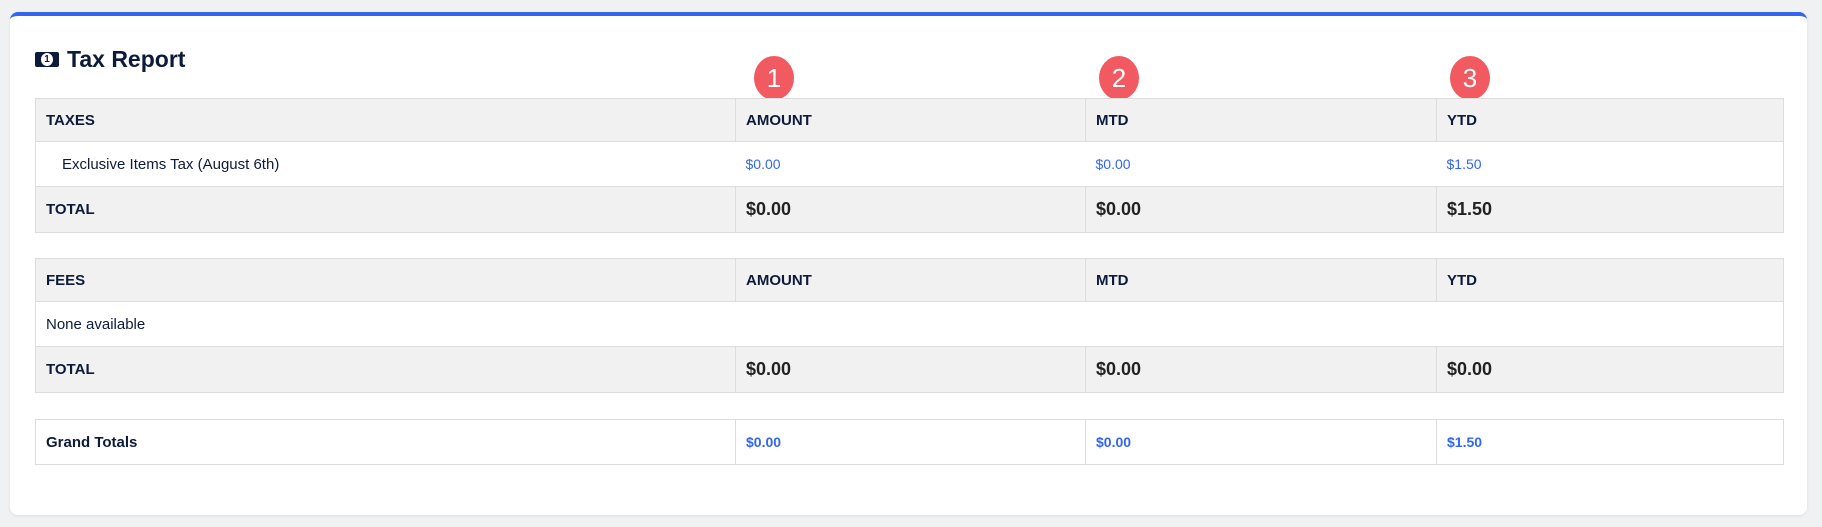 The height and width of the screenshot is (527, 1822). What do you see at coordinates (1610, 209) in the screenshot?
I see `total-ytd: $1.50` at bounding box center [1610, 209].